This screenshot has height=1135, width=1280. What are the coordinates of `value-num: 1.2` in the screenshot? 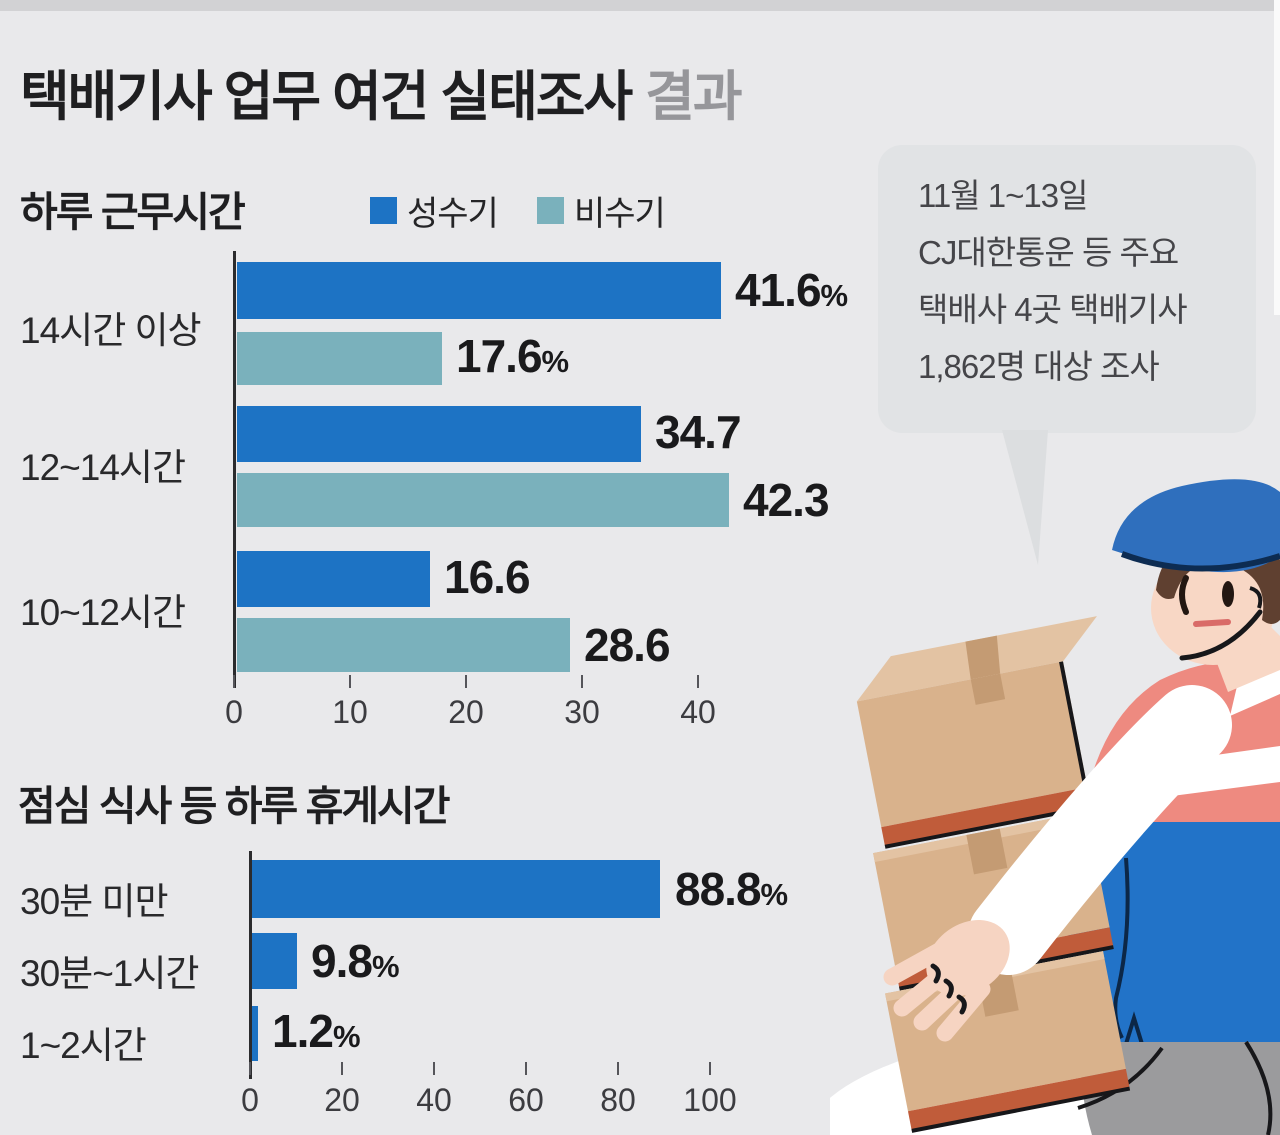 It's located at (303, 1031).